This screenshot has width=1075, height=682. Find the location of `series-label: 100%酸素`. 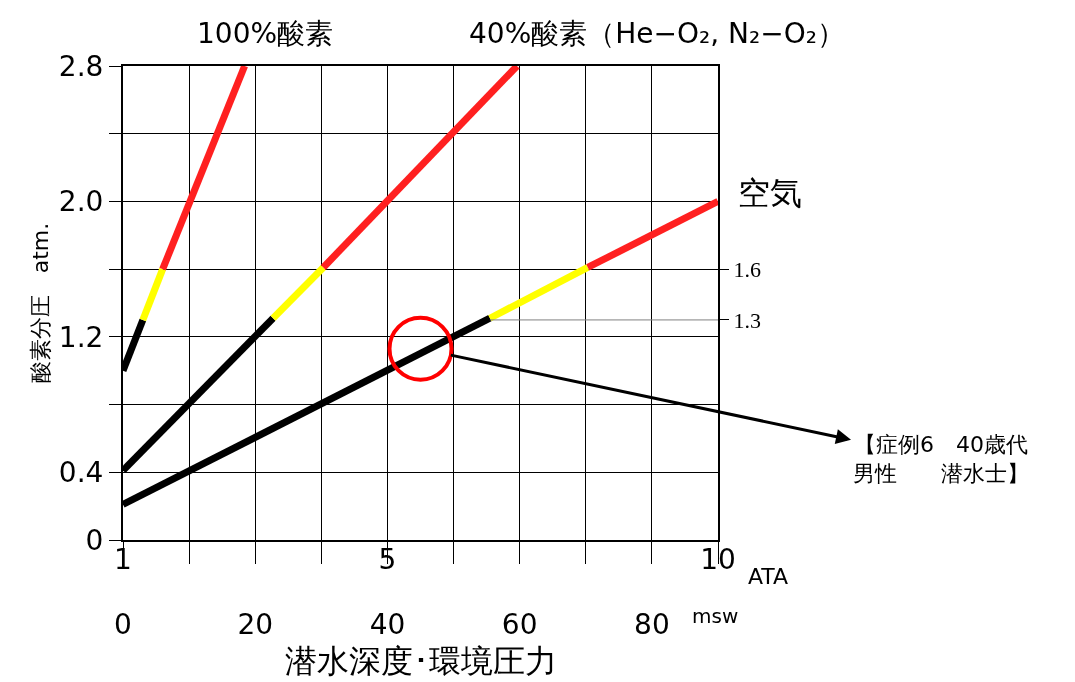

series-label: 100%酸素 is located at coordinates (265, 33).